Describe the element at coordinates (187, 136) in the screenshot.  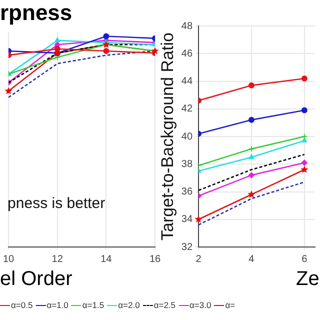
I see `y-tick-label: 40` at that location.